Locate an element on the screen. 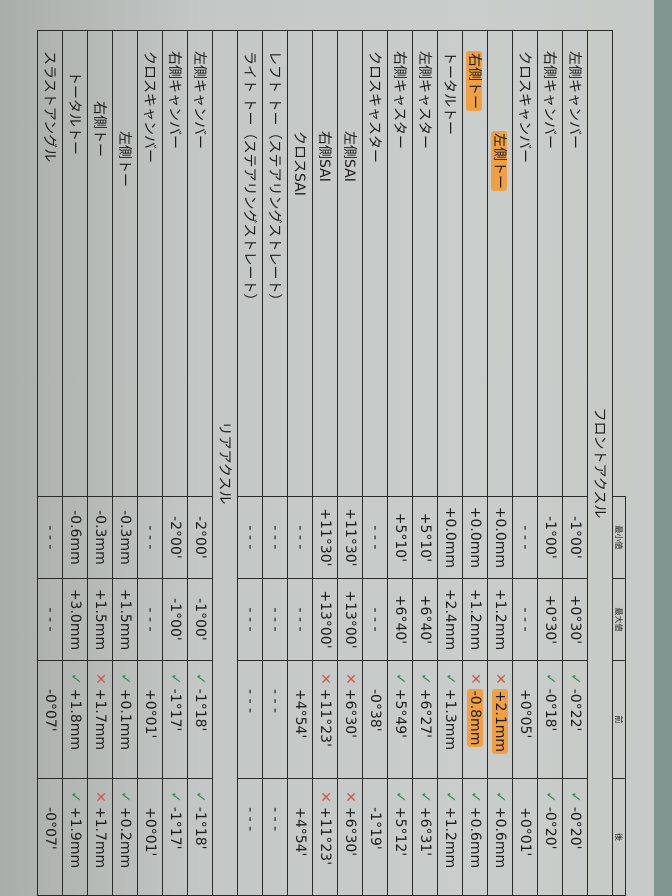 Image resolution: width=672 pixels, height=896 pixels. value-before-cell: ✓ +1.3mm is located at coordinates (450, 719).